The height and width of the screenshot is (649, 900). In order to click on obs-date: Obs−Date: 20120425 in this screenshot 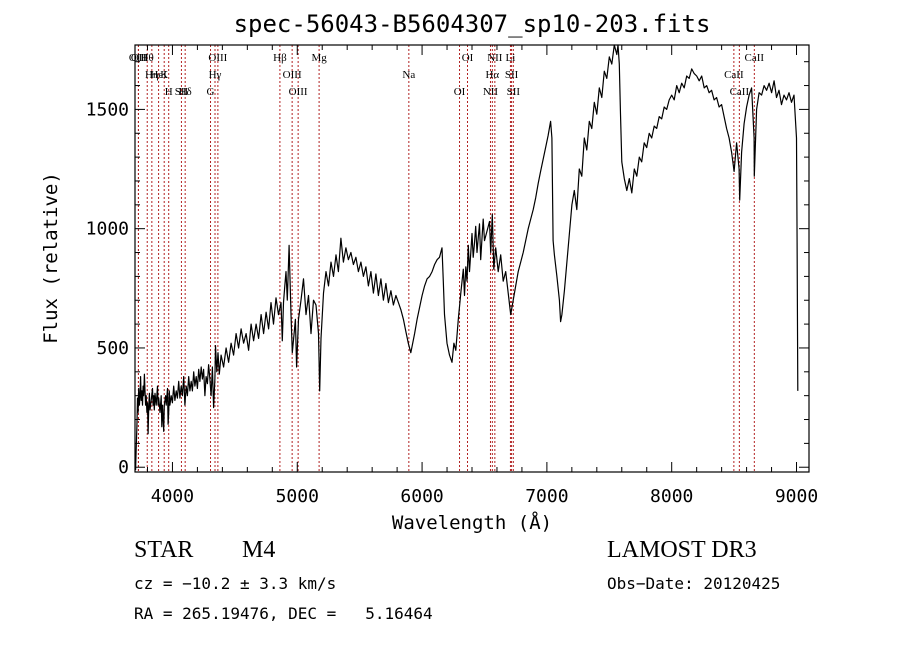, I will do `click(694, 583)`.